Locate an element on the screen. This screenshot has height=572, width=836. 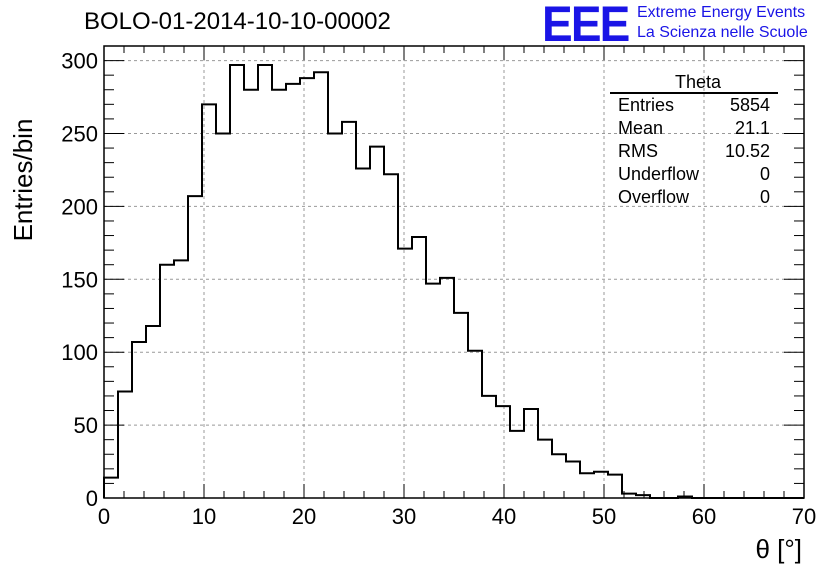
stats-value: 21.1 is located at coordinates (752, 128).